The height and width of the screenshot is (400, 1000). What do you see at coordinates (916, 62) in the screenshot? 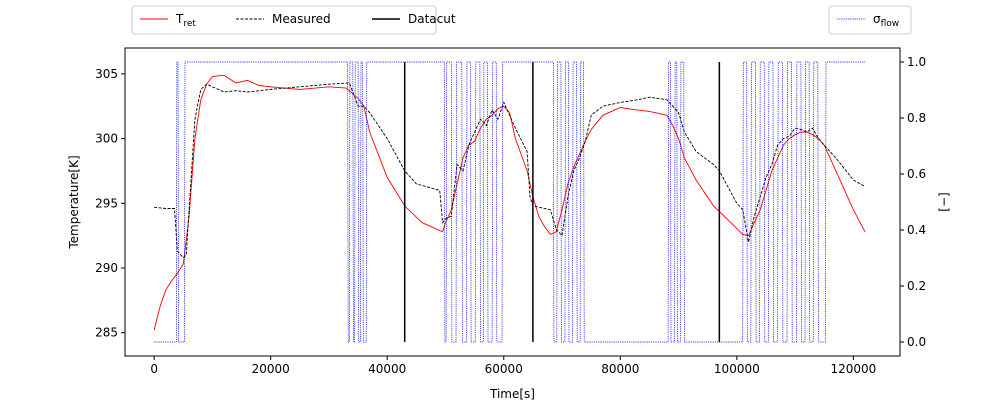
I see `y2-tick-label-5: 1.0` at bounding box center [916, 62].